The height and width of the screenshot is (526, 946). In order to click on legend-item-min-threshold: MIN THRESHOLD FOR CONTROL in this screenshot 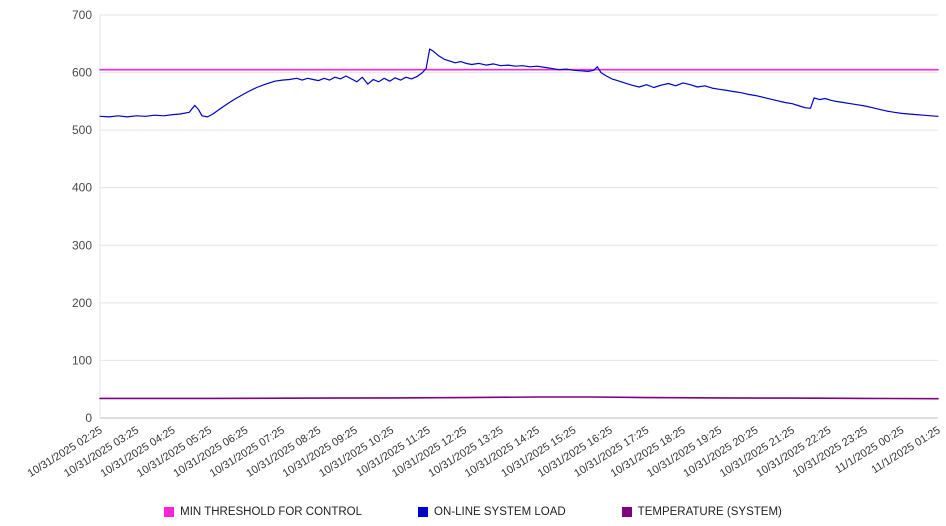, I will do `click(263, 512)`.